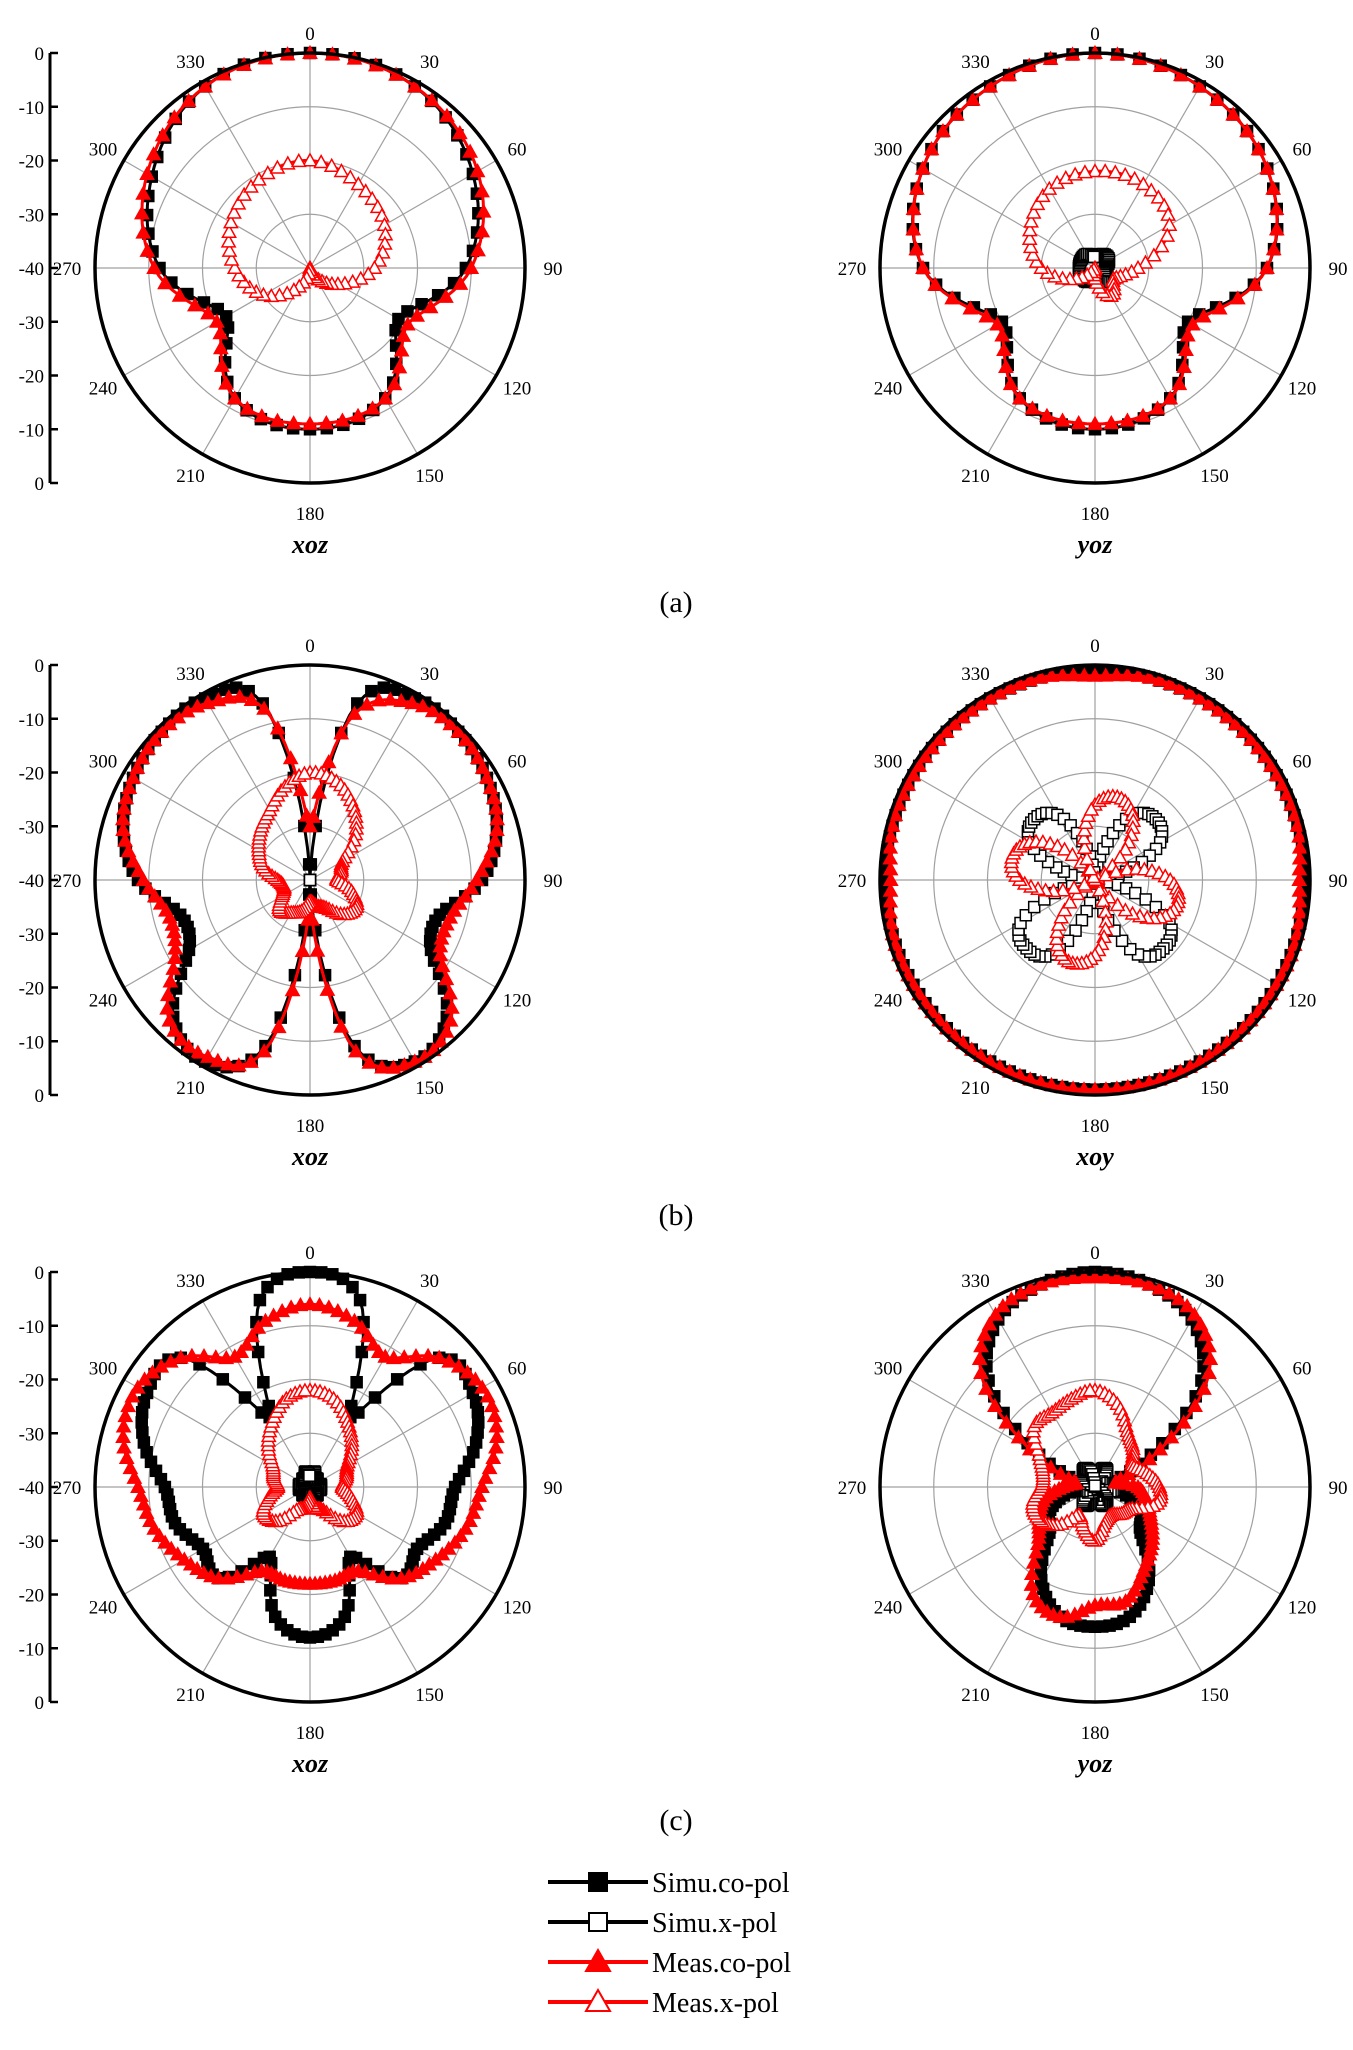  What do you see at coordinates (31, 1542) in the screenshot?
I see `radial-tick-label: -30` at bounding box center [31, 1542].